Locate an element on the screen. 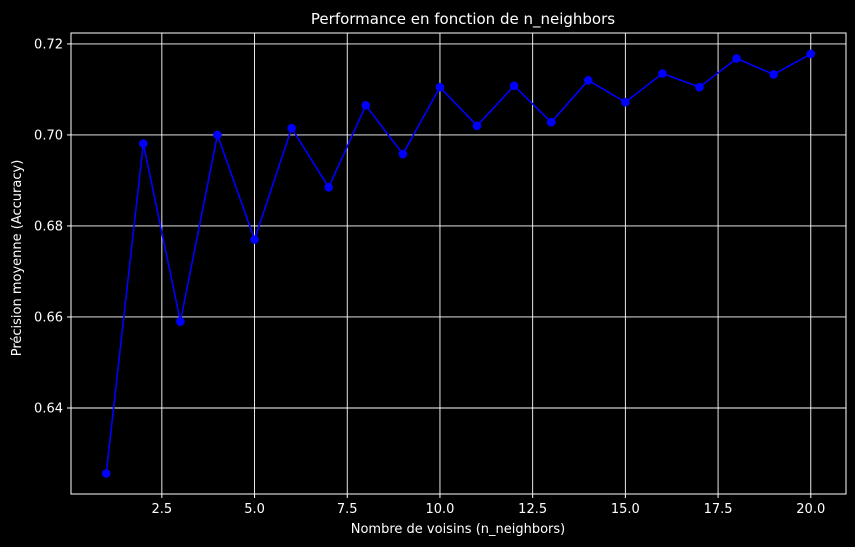 The image size is (855, 547). y-tick-label: 0.68 is located at coordinates (48, 226).